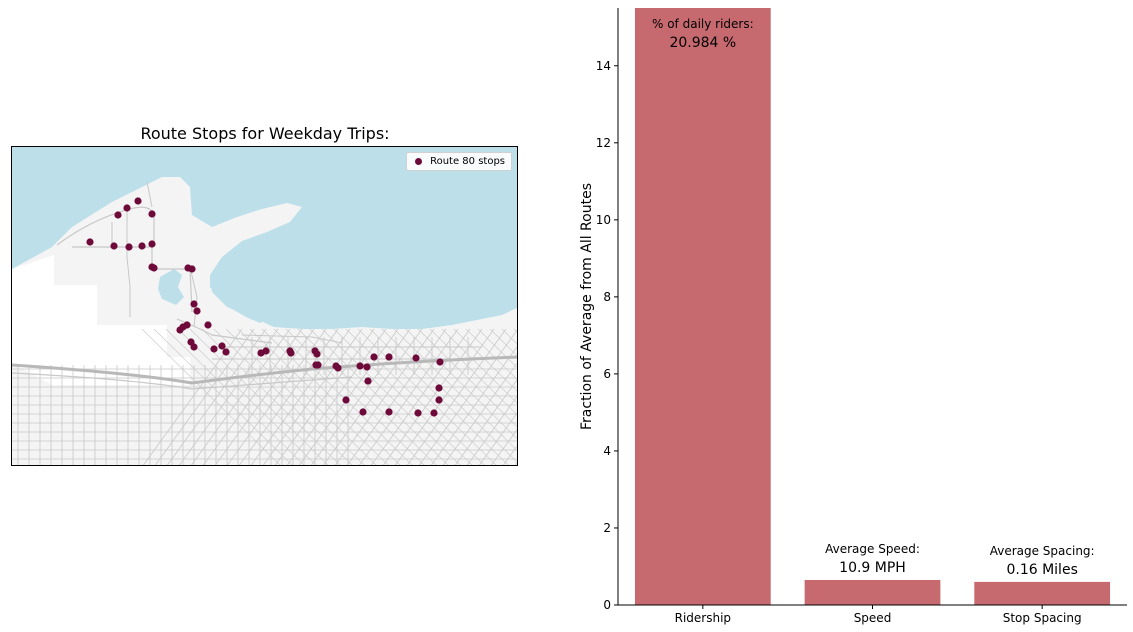  I want to click on y-tick-label: 8, so click(607, 297).